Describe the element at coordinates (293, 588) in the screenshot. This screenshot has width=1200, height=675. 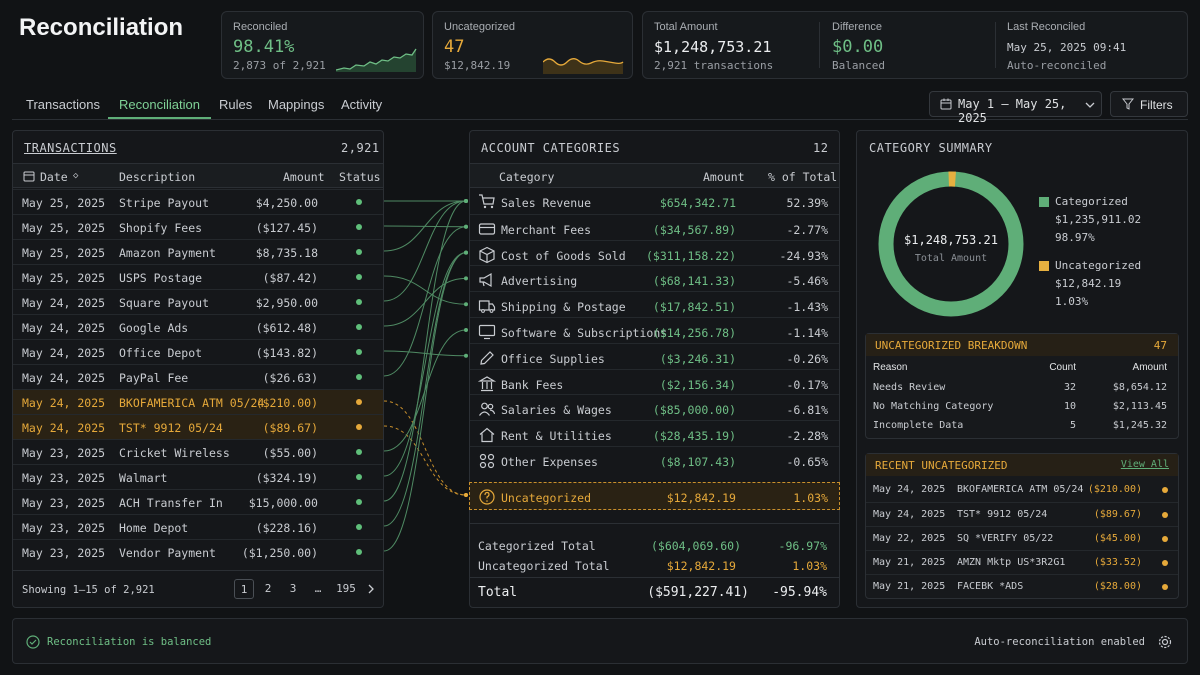
I see `page-3-button: 3` at that location.